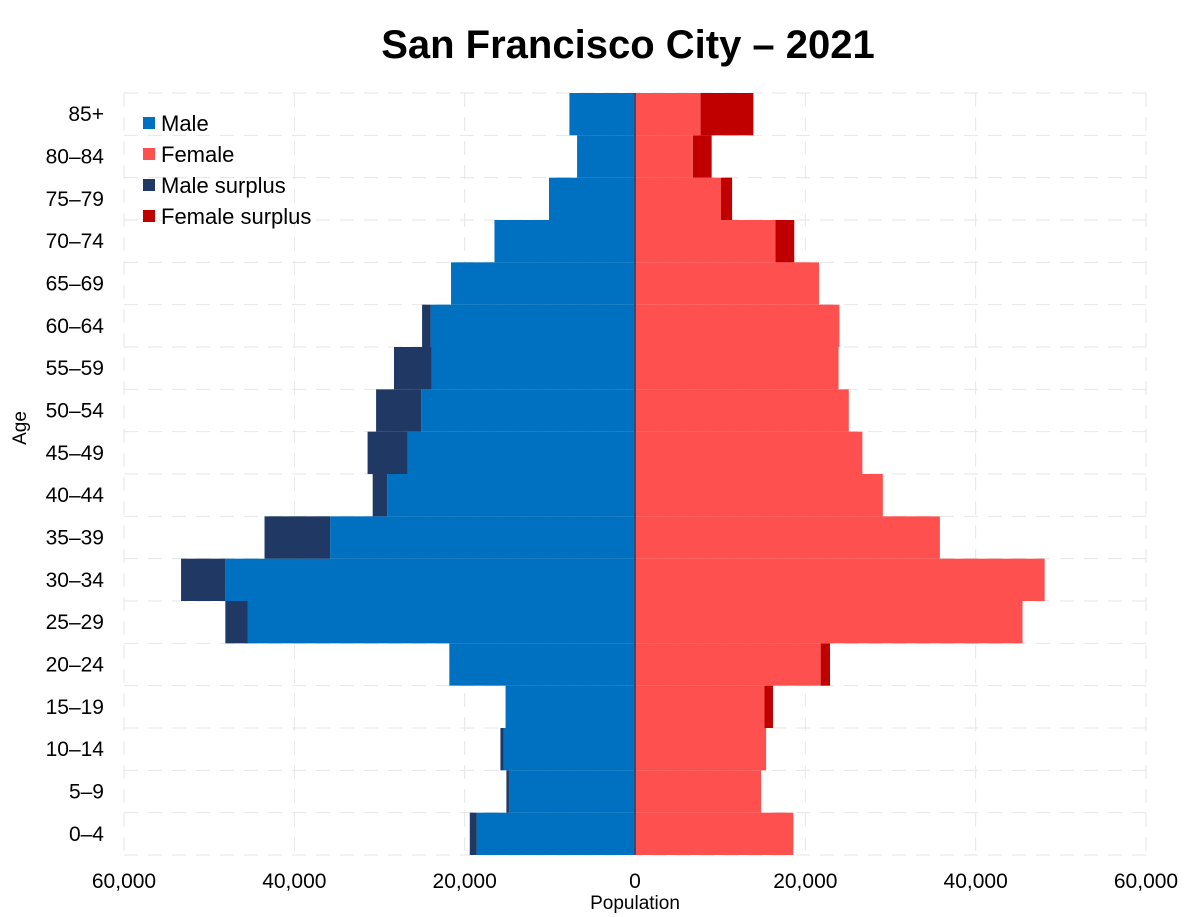 This screenshot has height=917, width=1200. What do you see at coordinates (441, 622) in the screenshot?
I see `male-bar-25–29` at bounding box center [441, 622].